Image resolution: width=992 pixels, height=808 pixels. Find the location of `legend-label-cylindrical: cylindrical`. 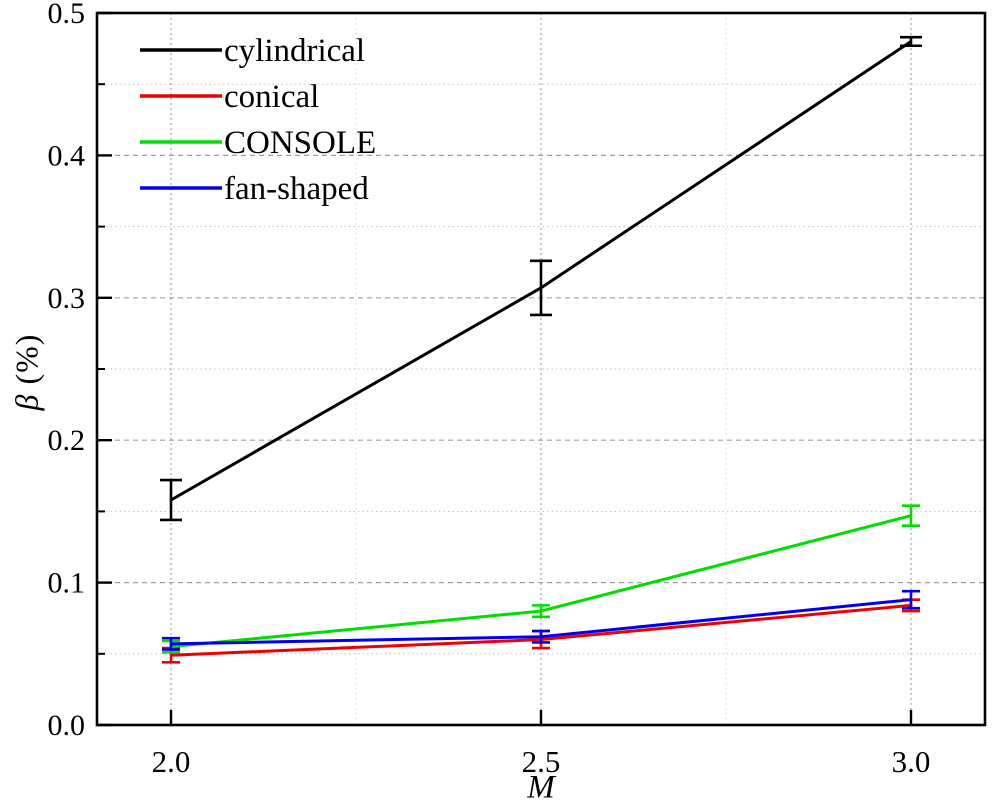

legend-label-cylindrical: cylindrical is located at coordinates (294, 51).